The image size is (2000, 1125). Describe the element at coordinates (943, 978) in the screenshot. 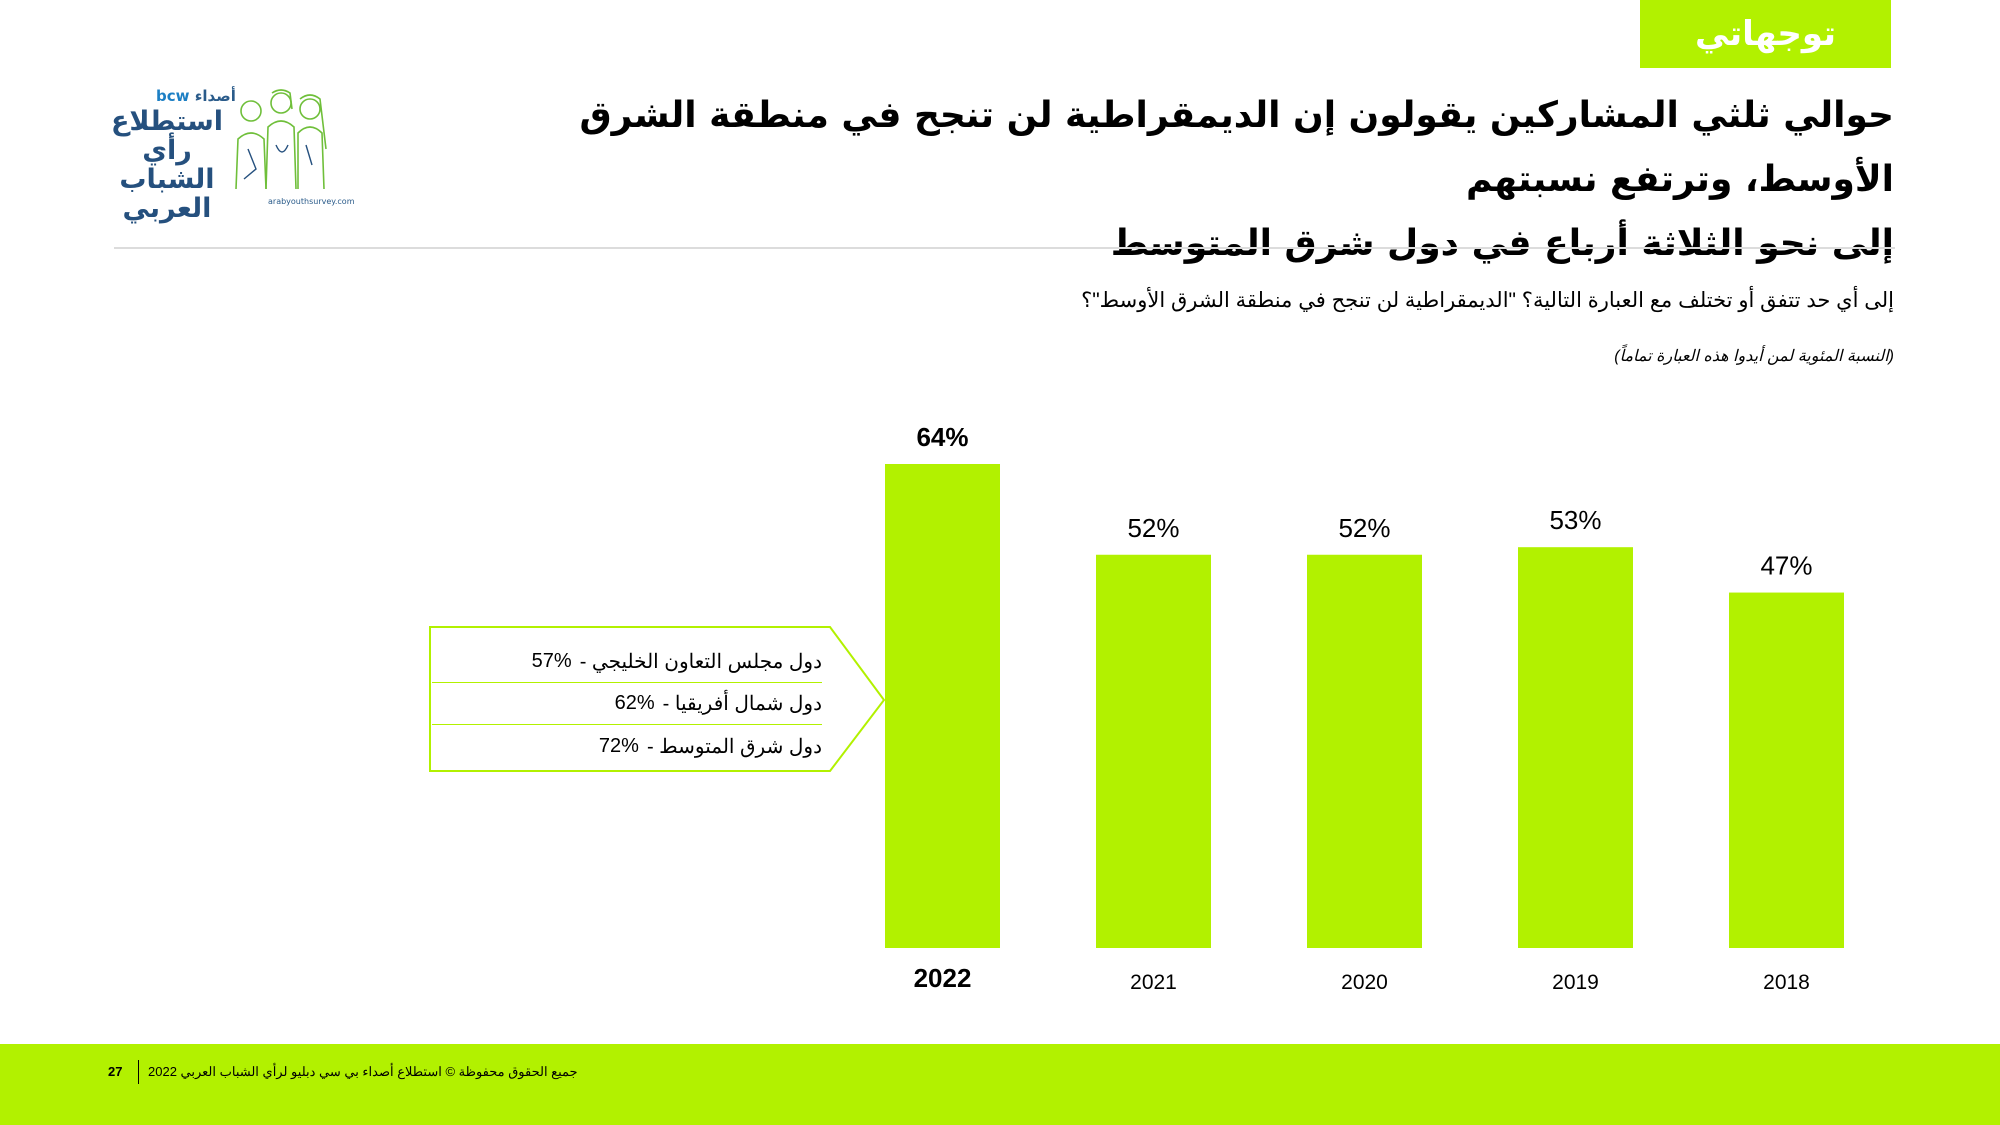

I see `category-label-2022: 2022` at that location.